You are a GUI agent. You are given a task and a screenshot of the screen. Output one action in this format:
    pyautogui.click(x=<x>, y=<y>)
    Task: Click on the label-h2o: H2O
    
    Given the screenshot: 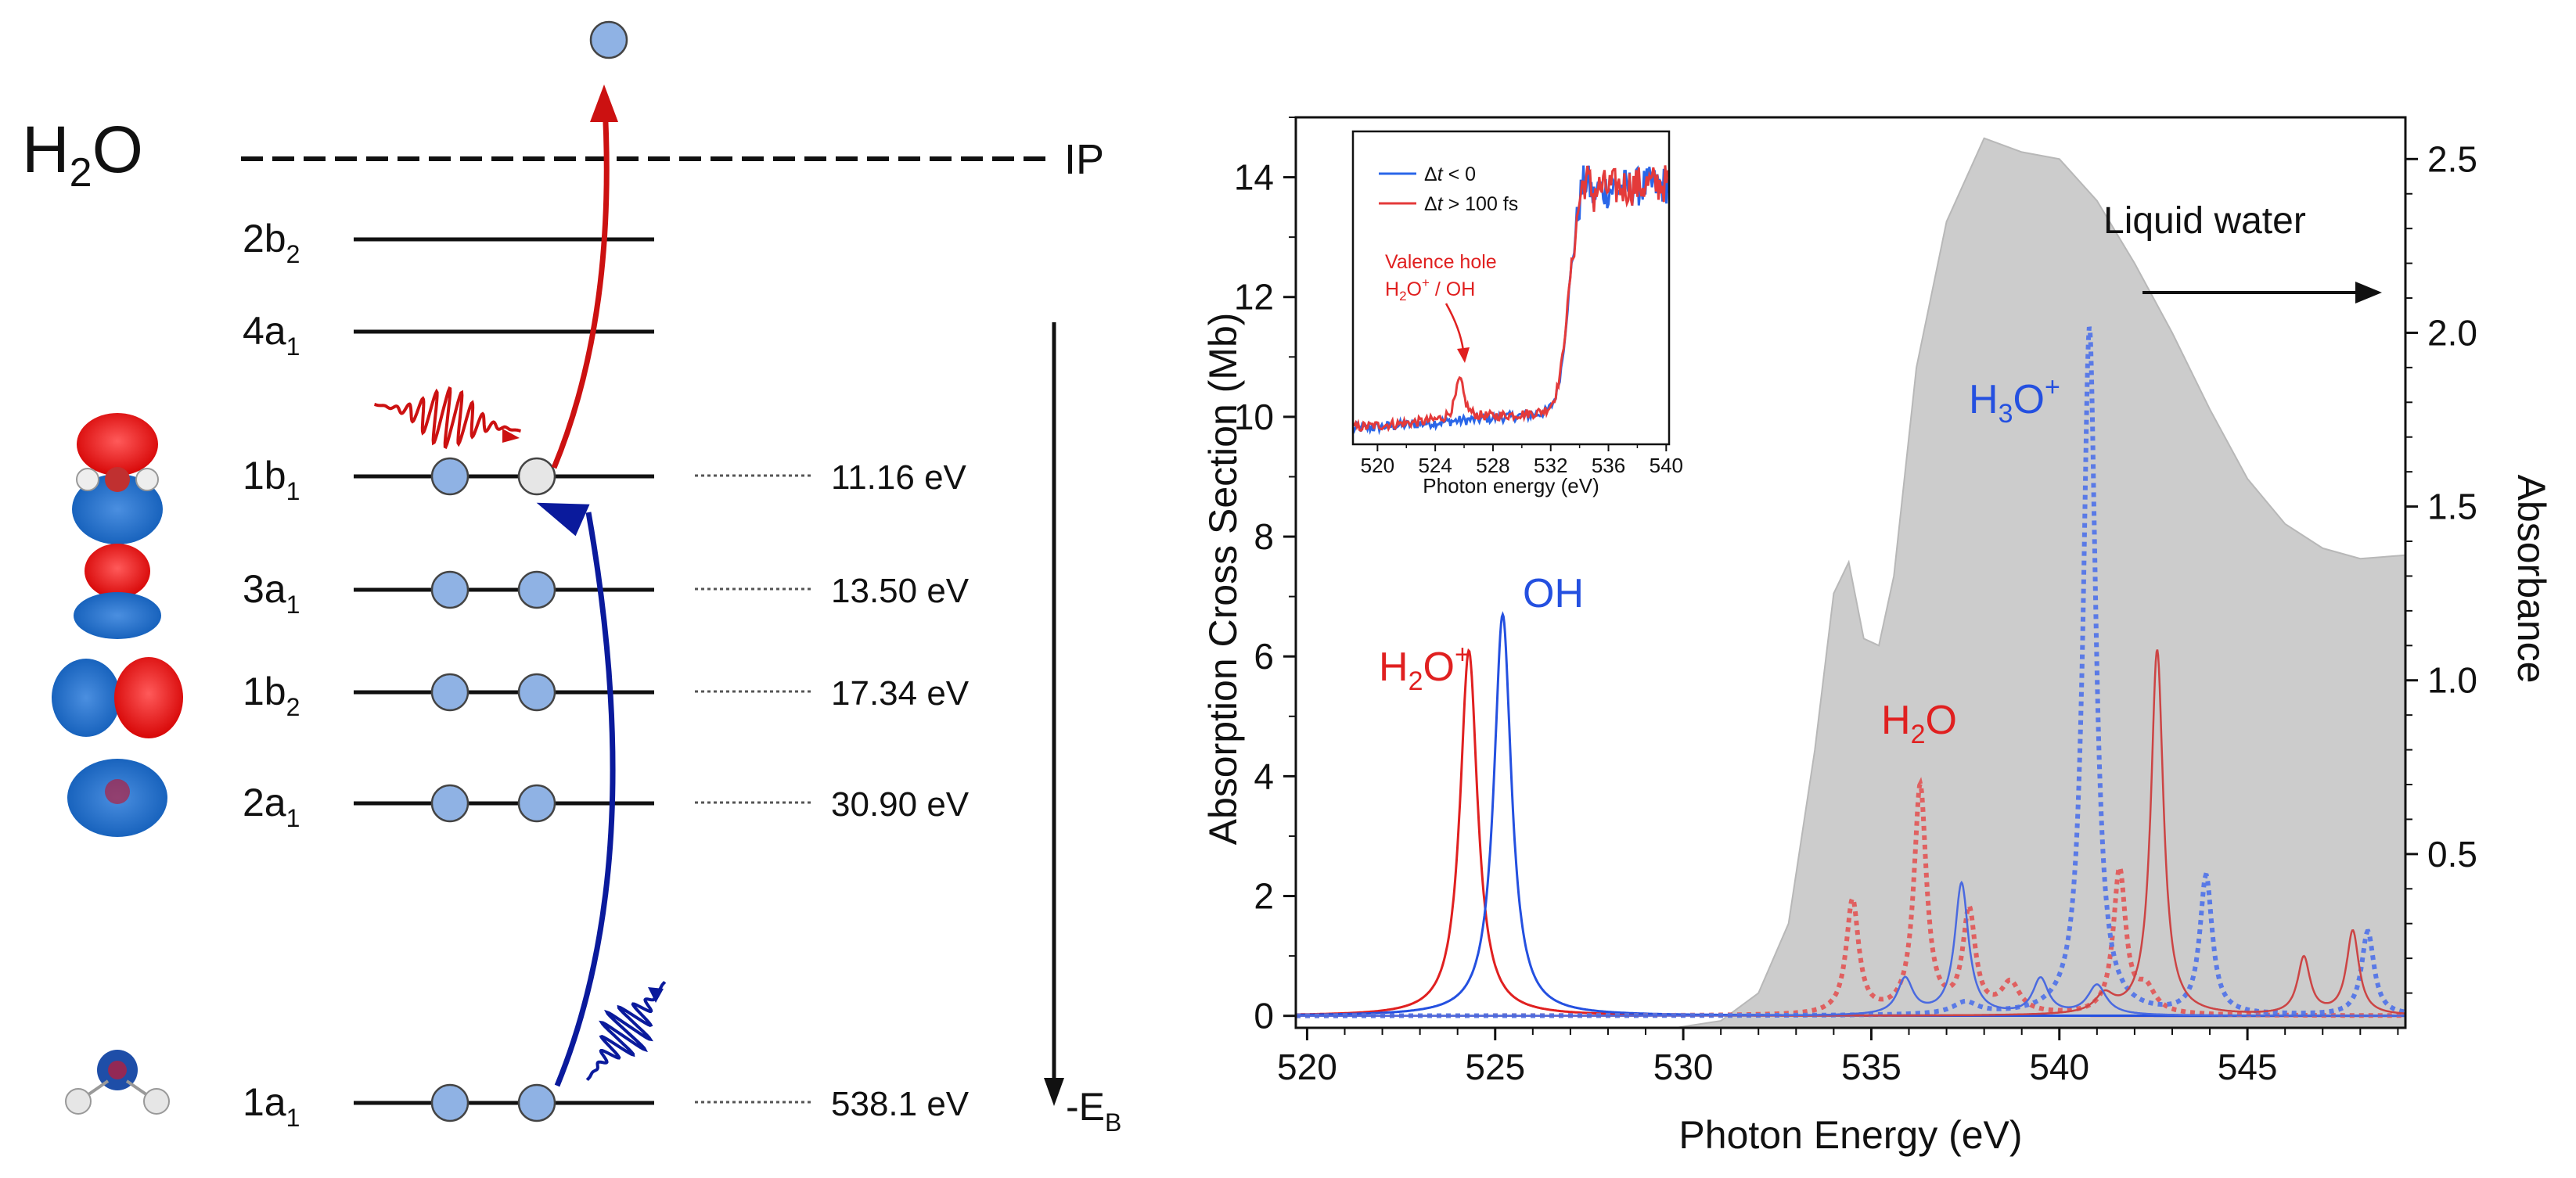 What is the action you would take?
    pyautogui.click(x=1919, y=723)
    